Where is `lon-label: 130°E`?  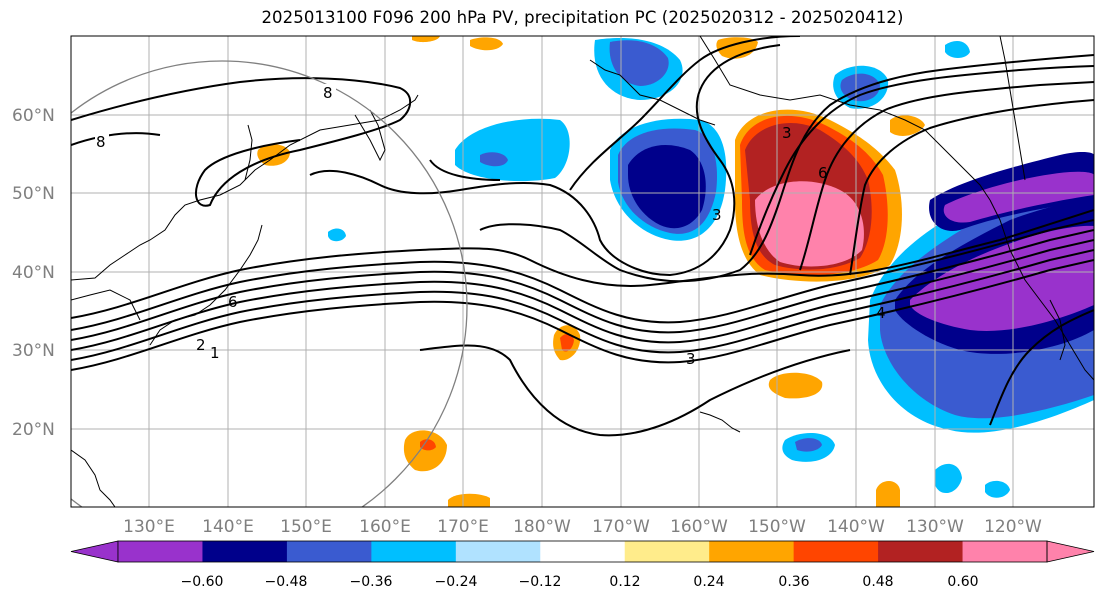 lon-label: 130°E is located at coordinates (149, 527).